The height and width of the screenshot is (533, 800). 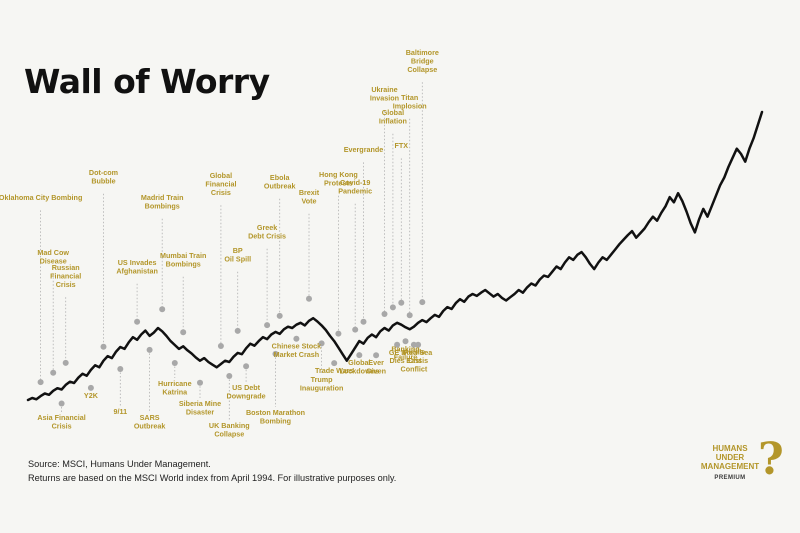 I want to click on event-dot-us-invades-afghanistan, so click(x=137, y=321).